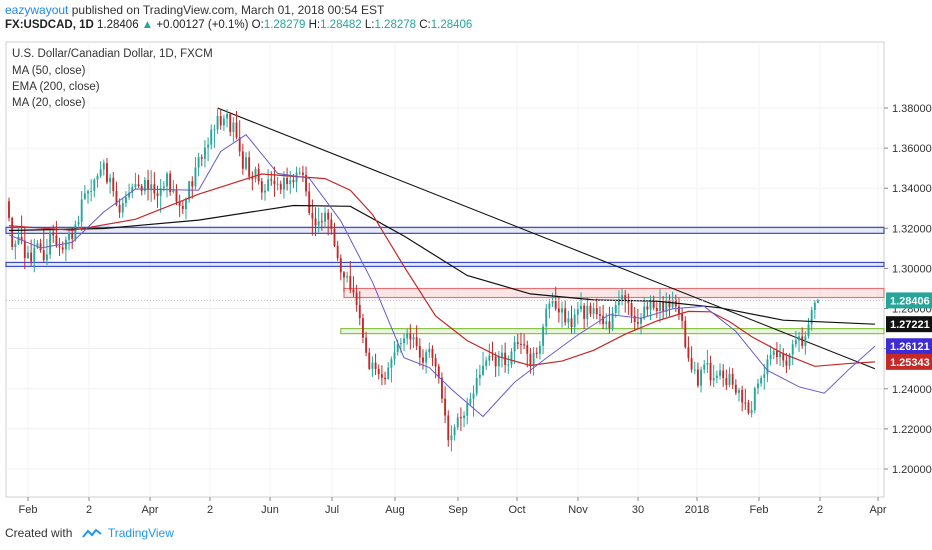  I want to click on x-tick-label: 2, so click(820, 510).